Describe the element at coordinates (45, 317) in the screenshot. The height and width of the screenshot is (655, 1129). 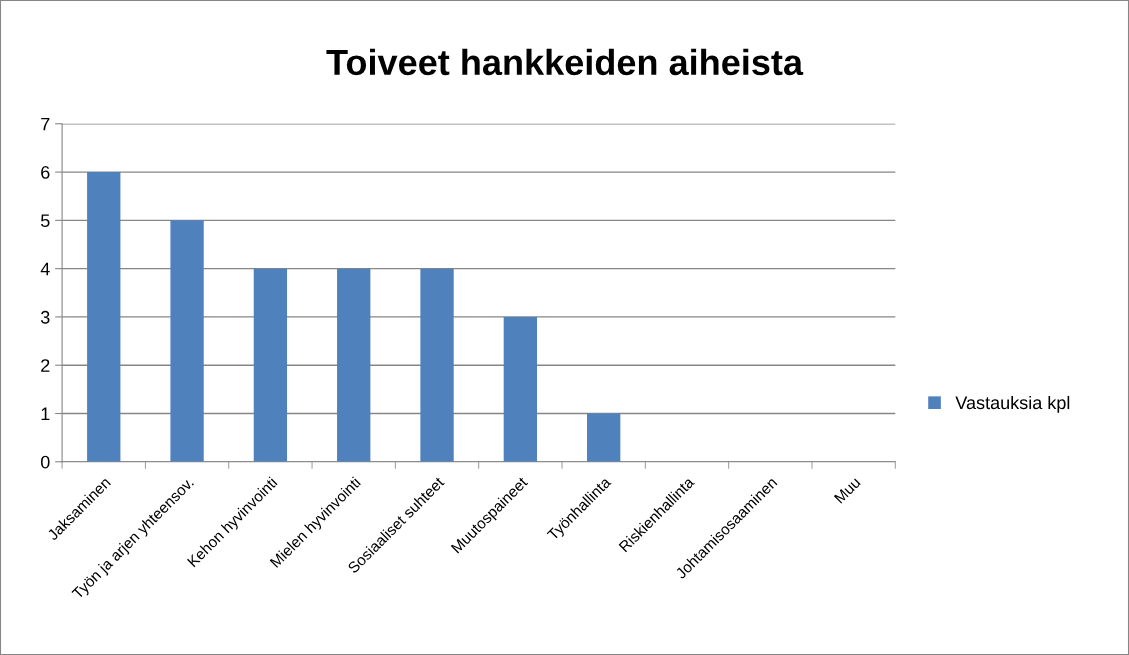
I see `y-tick-label: 3` at that location.